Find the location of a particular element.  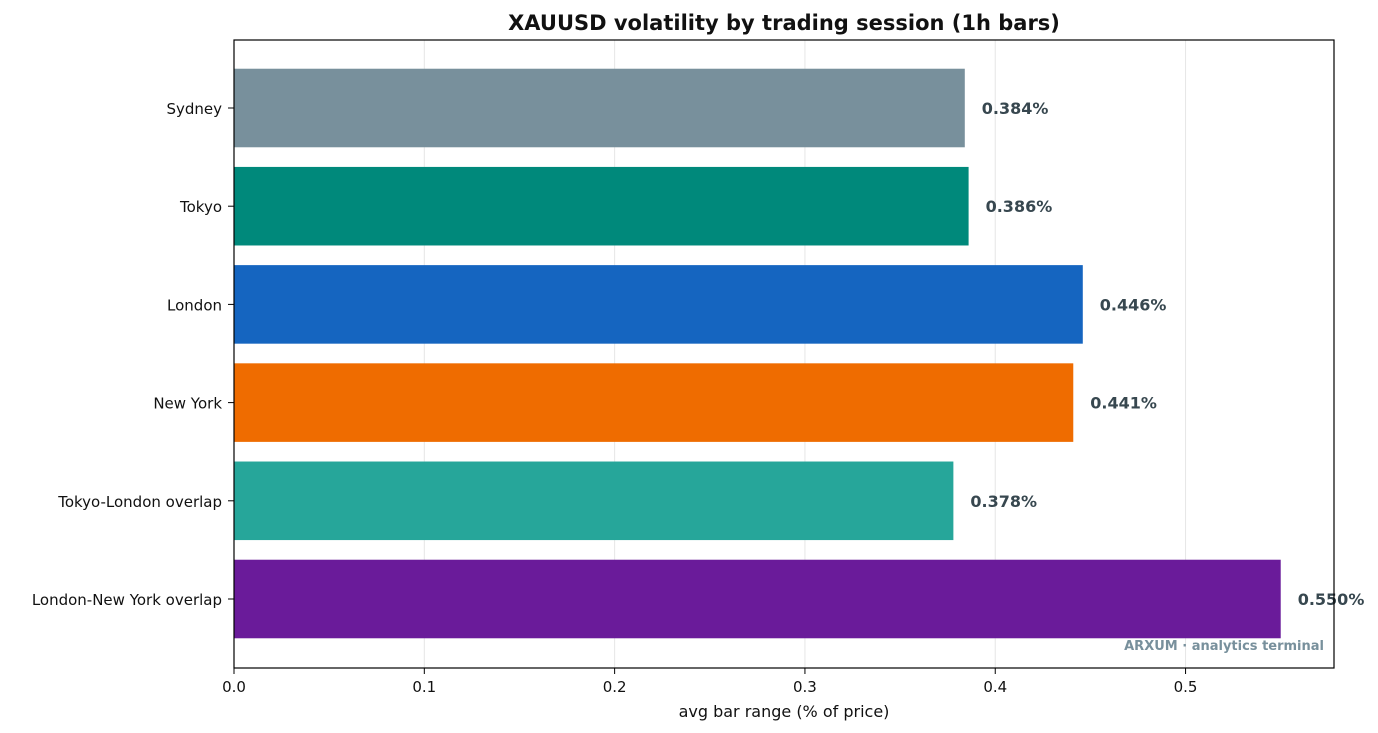

category-label: New York is located at coordinates (187, 404).